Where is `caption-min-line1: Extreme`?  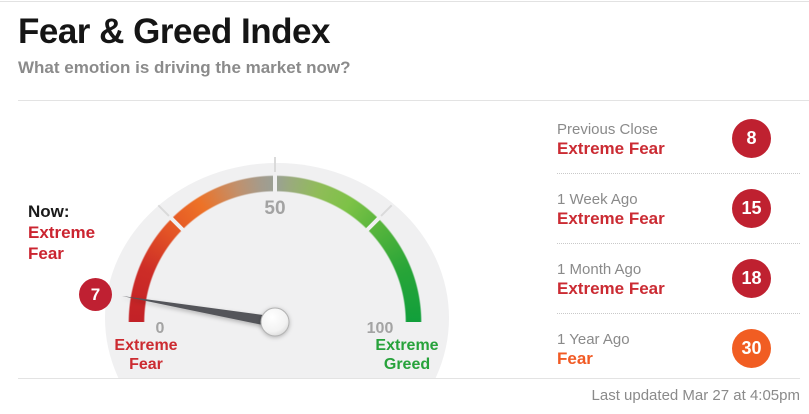 caption-min-line1: Extreme is located at coordinates (146, 345).